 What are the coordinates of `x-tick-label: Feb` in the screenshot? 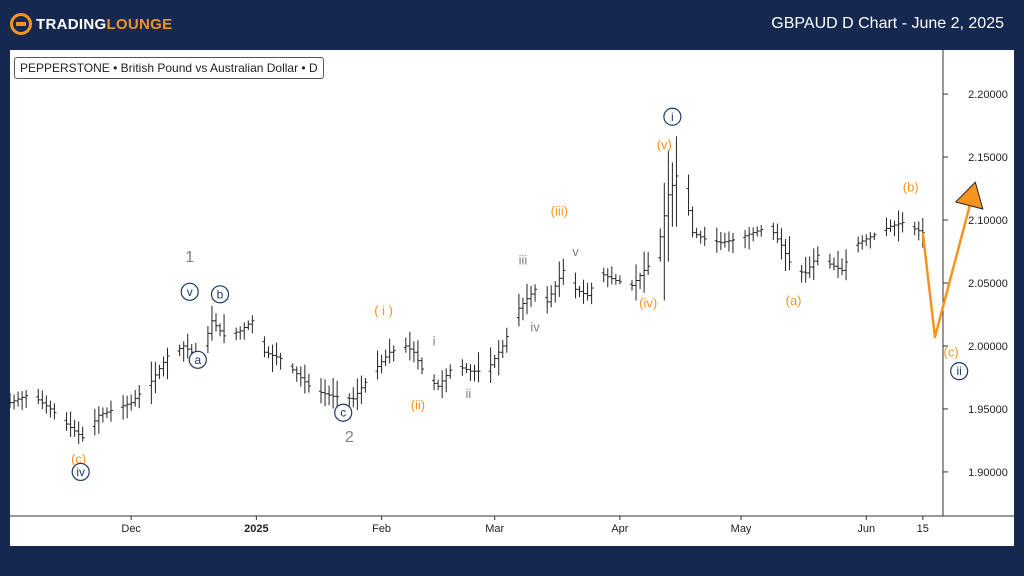 It's located at (381, 529).